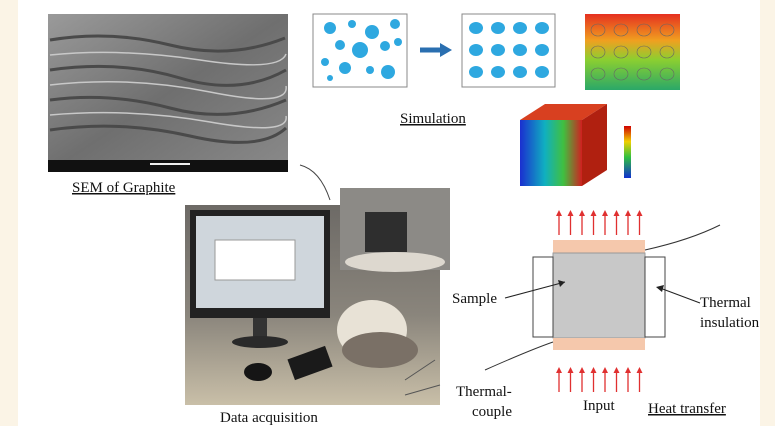 This screenshot has height=426, width=775. I want to click on data-acquisition-caption: Data acquisition, so click(269, 418).